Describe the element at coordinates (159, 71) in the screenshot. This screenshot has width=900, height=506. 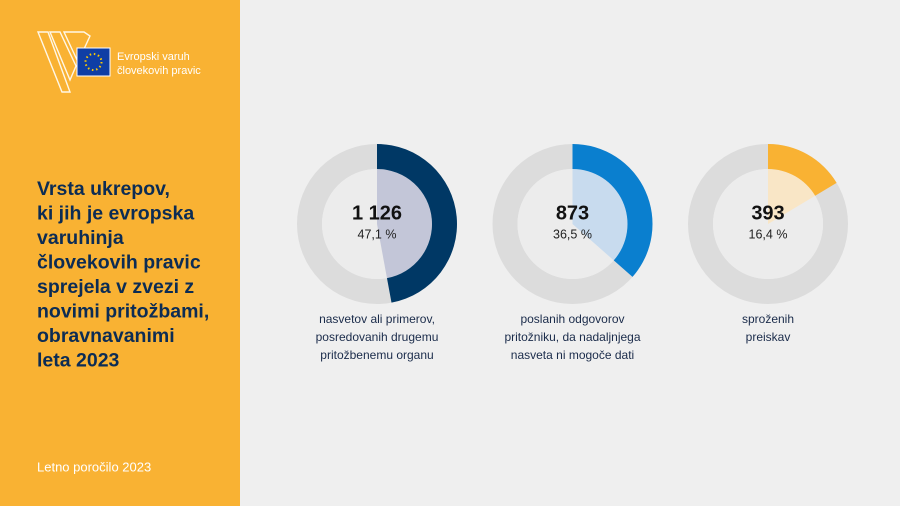
I see `logo-text: človekovih pravic` at that location.